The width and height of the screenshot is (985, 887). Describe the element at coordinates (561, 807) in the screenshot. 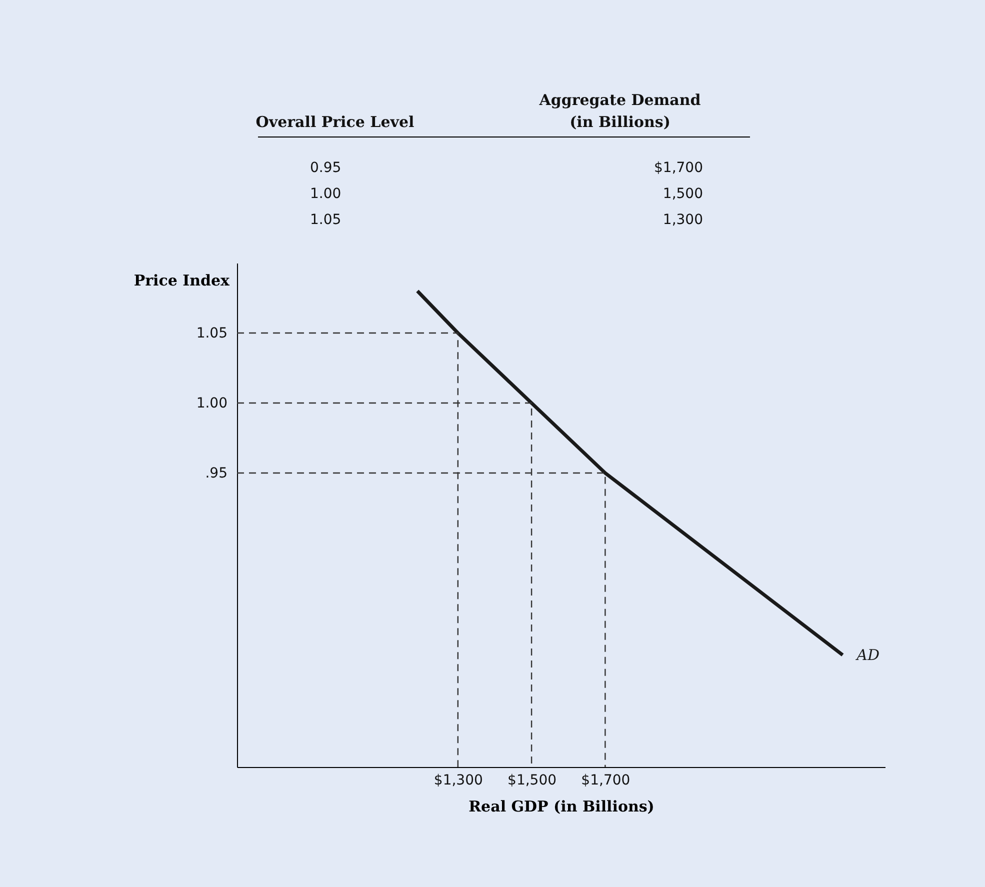

I see `x-axis-title: Real GDP (in Billions)` at that location.